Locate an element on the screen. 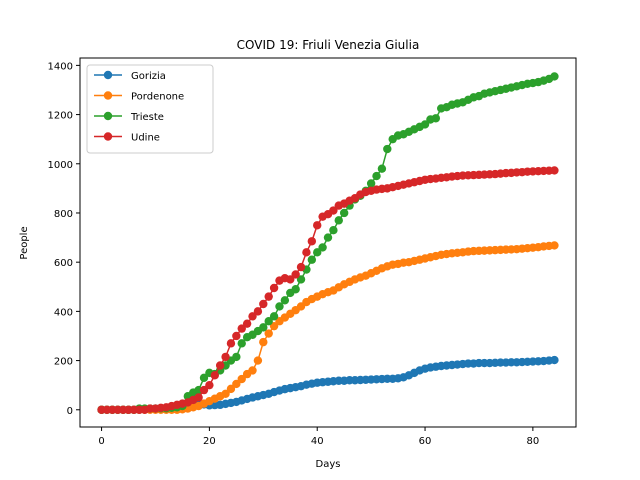 The image size is (640, 480). y-tick-label: 1400 is located at coordinates (60, 66).